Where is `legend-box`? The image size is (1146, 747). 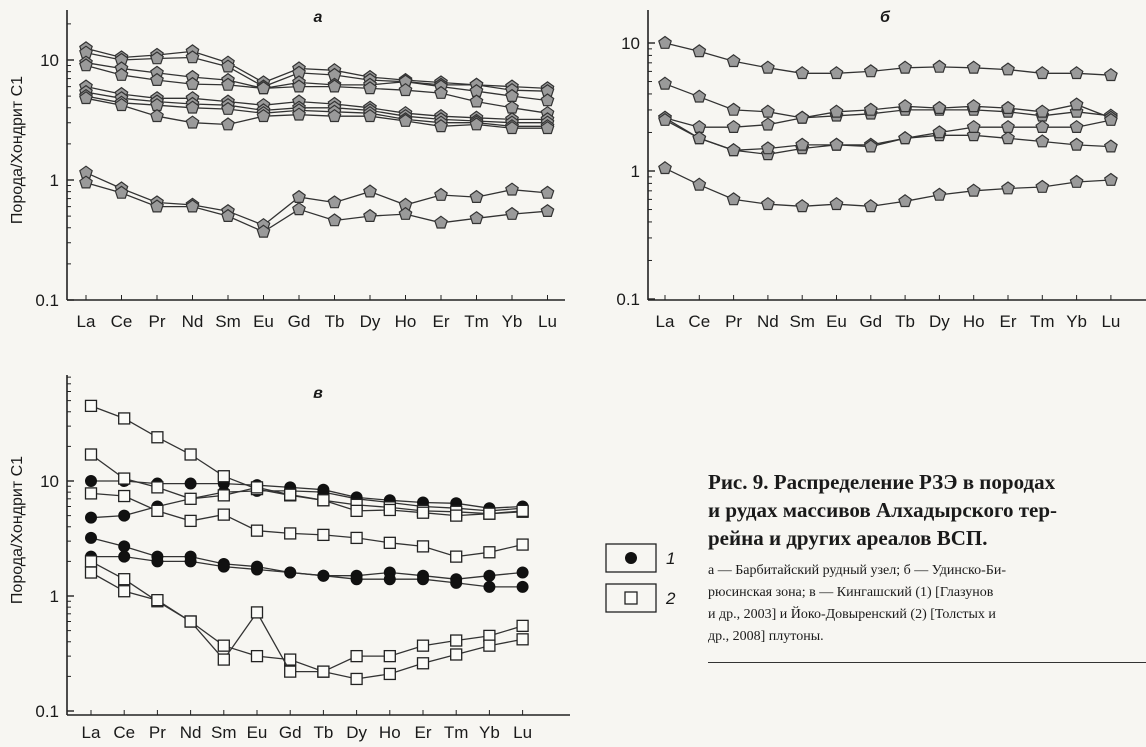 legend-box is located at coordinates (631, 598).